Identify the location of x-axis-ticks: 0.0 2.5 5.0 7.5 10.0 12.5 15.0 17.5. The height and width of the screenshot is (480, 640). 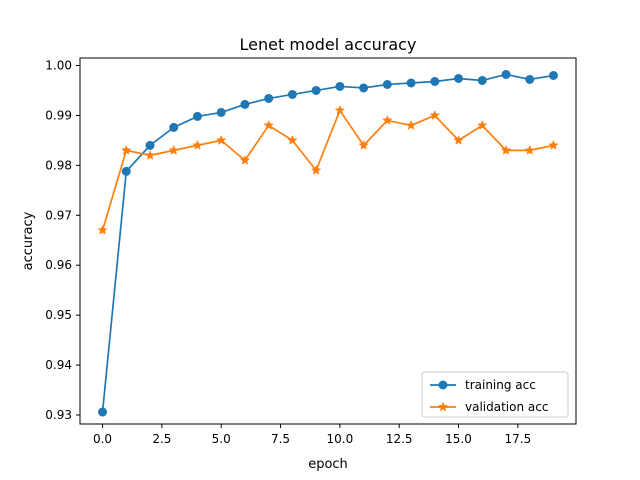
(312, 435).